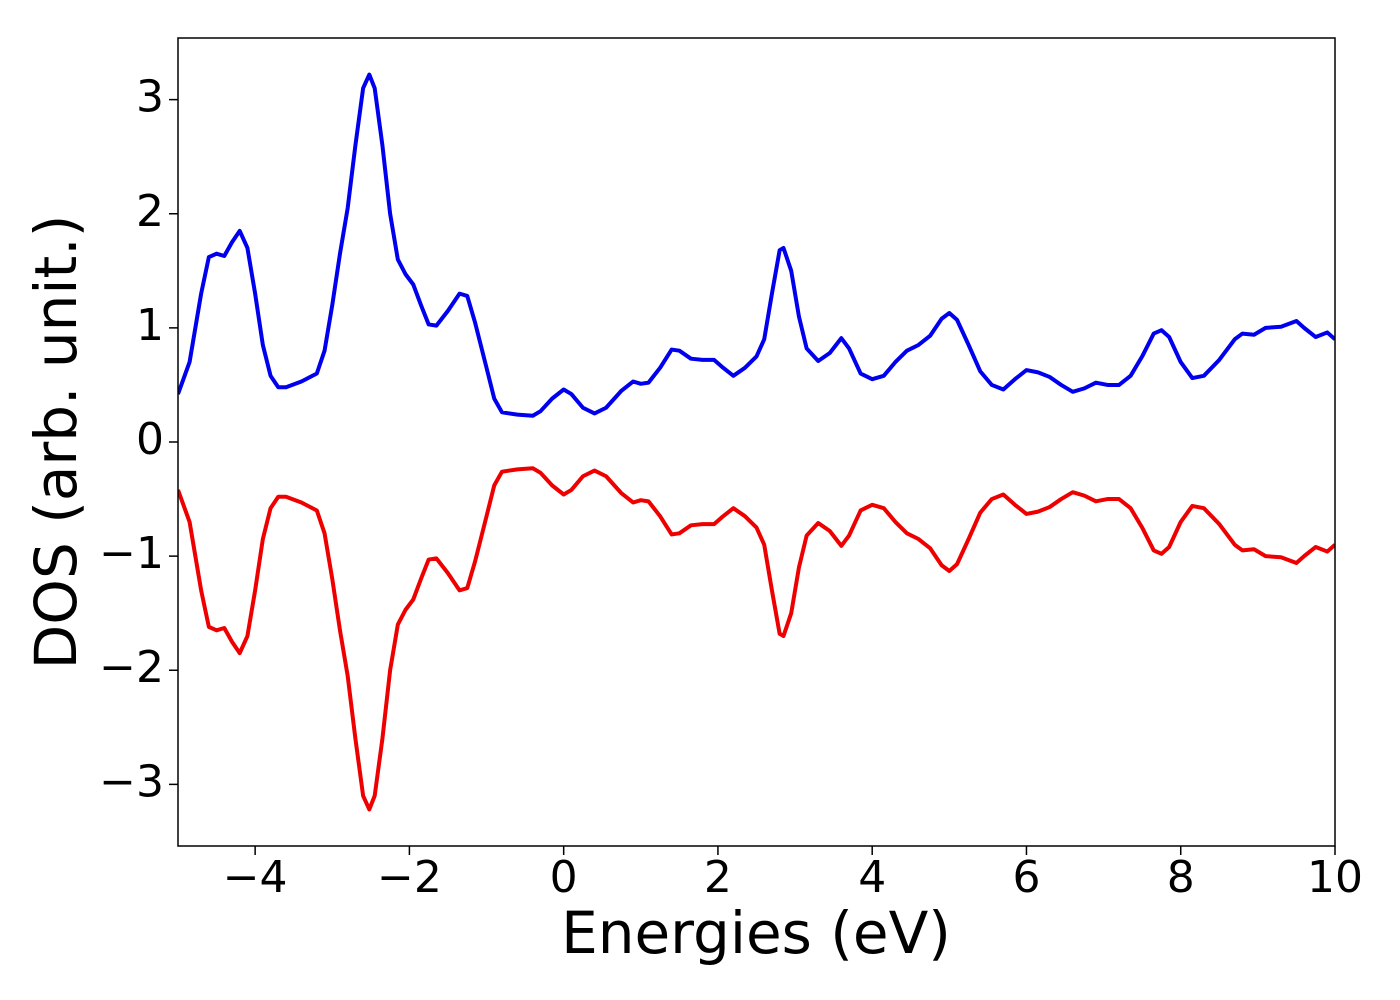 Image resolution: width=1400 pixels, height=1000 pixels. What do you see at coordinates (56, 442) in the screenshot?
I see `y-axis-label: DOS (arb. unit.)` at bounding box center [56, 442].